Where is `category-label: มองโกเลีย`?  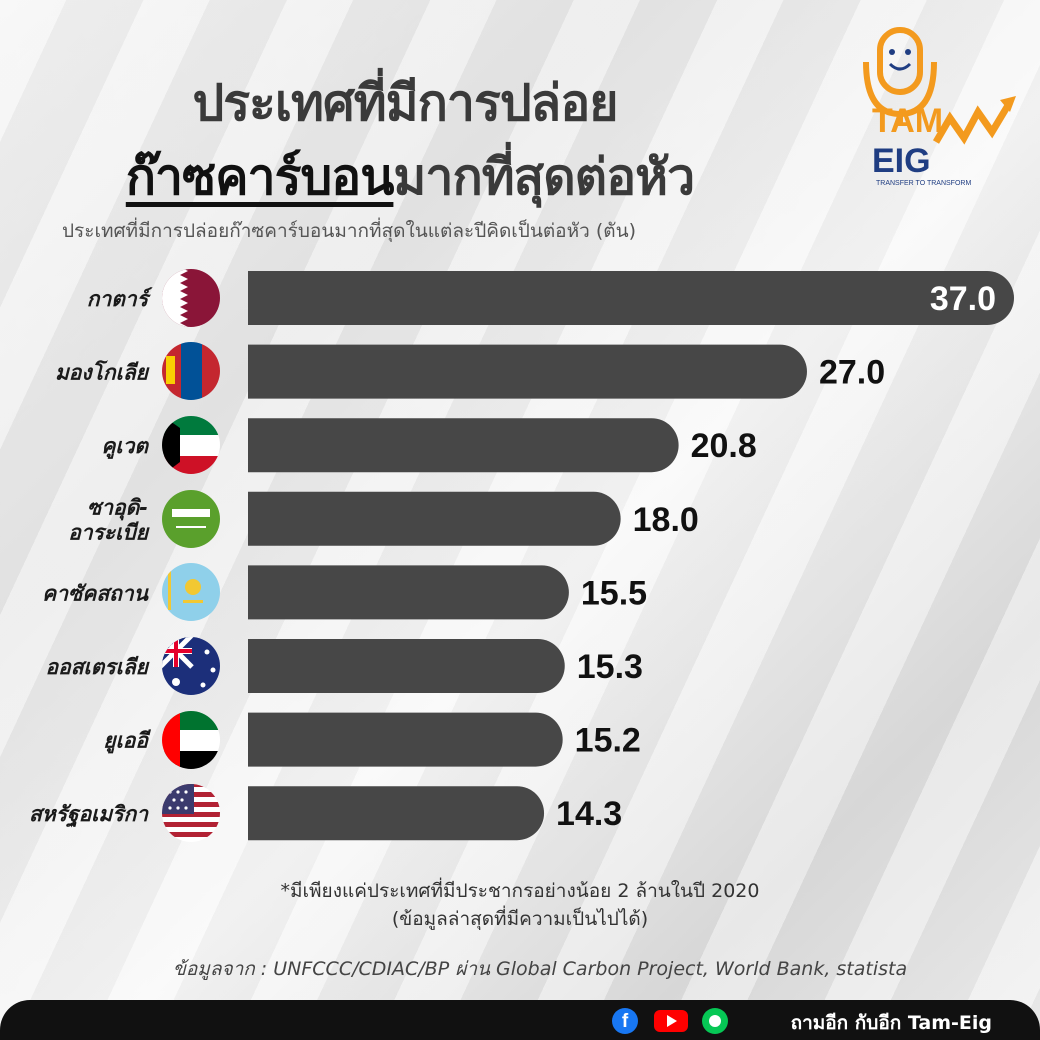
category-label: มองโกเลีย is located at coordinates (102, 372).